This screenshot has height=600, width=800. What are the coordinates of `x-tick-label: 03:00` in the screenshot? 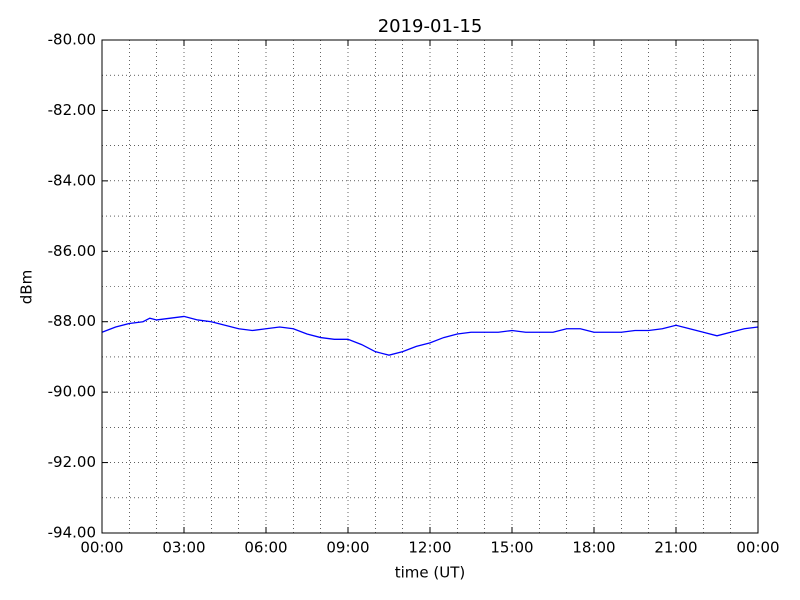 It's located at (183, 548).